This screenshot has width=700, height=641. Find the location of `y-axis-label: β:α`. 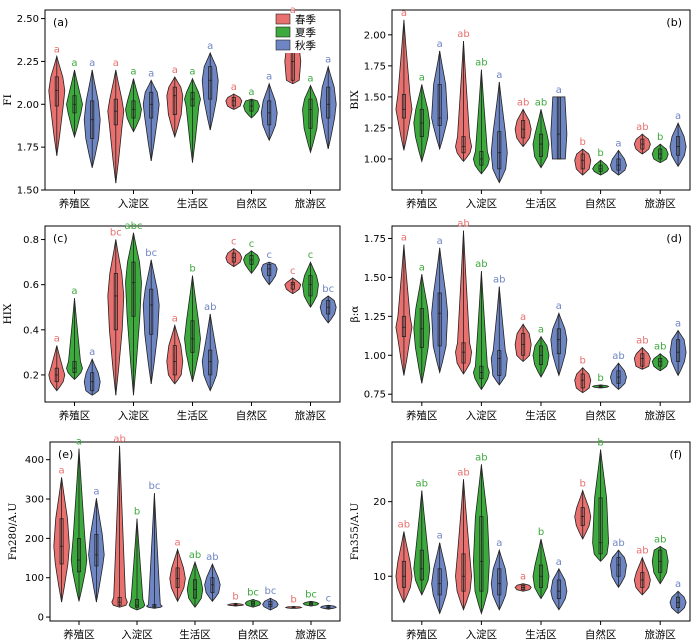

y-axis-label: β:α is located at coordinates (355, 314).